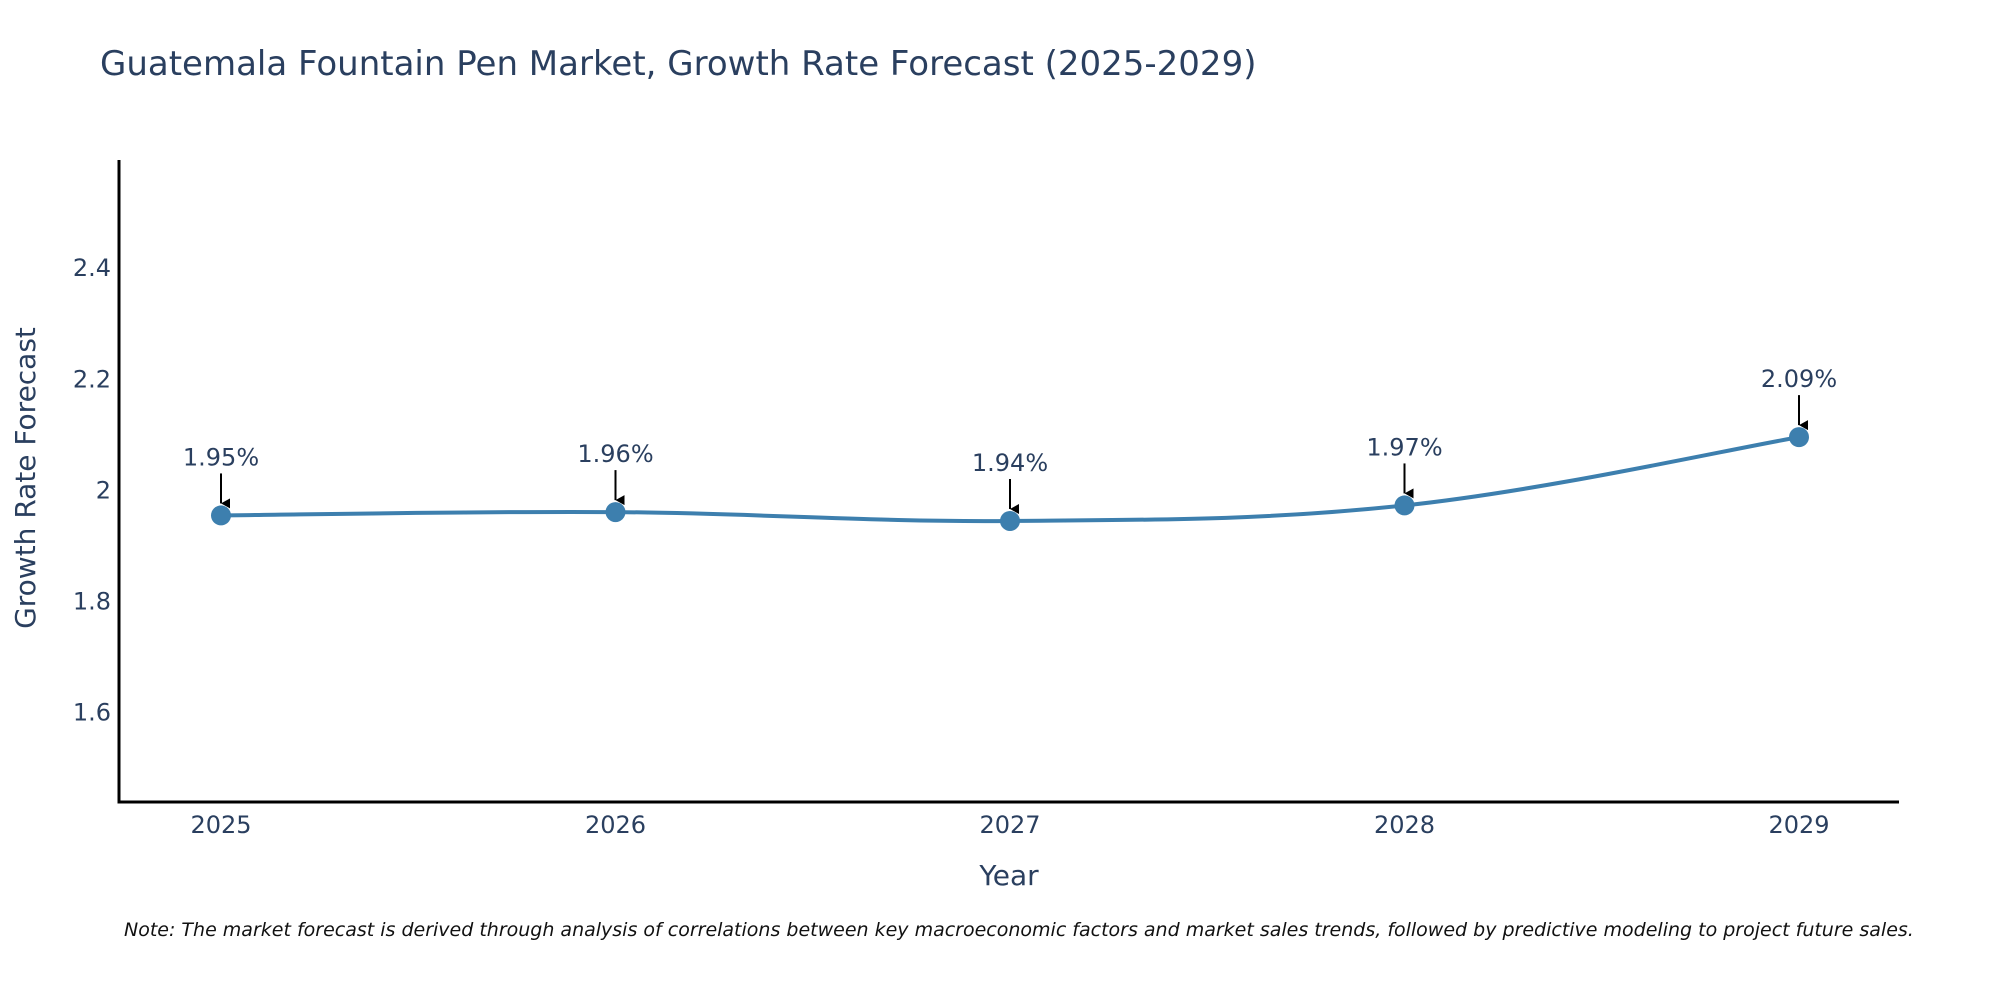 The width and height of the screenshot is (2000, 1000). What do you see at coordinates (1798, 825) in the screenshot?
I see `x-tick-label: 2029` at bounding box center [1798, 825].